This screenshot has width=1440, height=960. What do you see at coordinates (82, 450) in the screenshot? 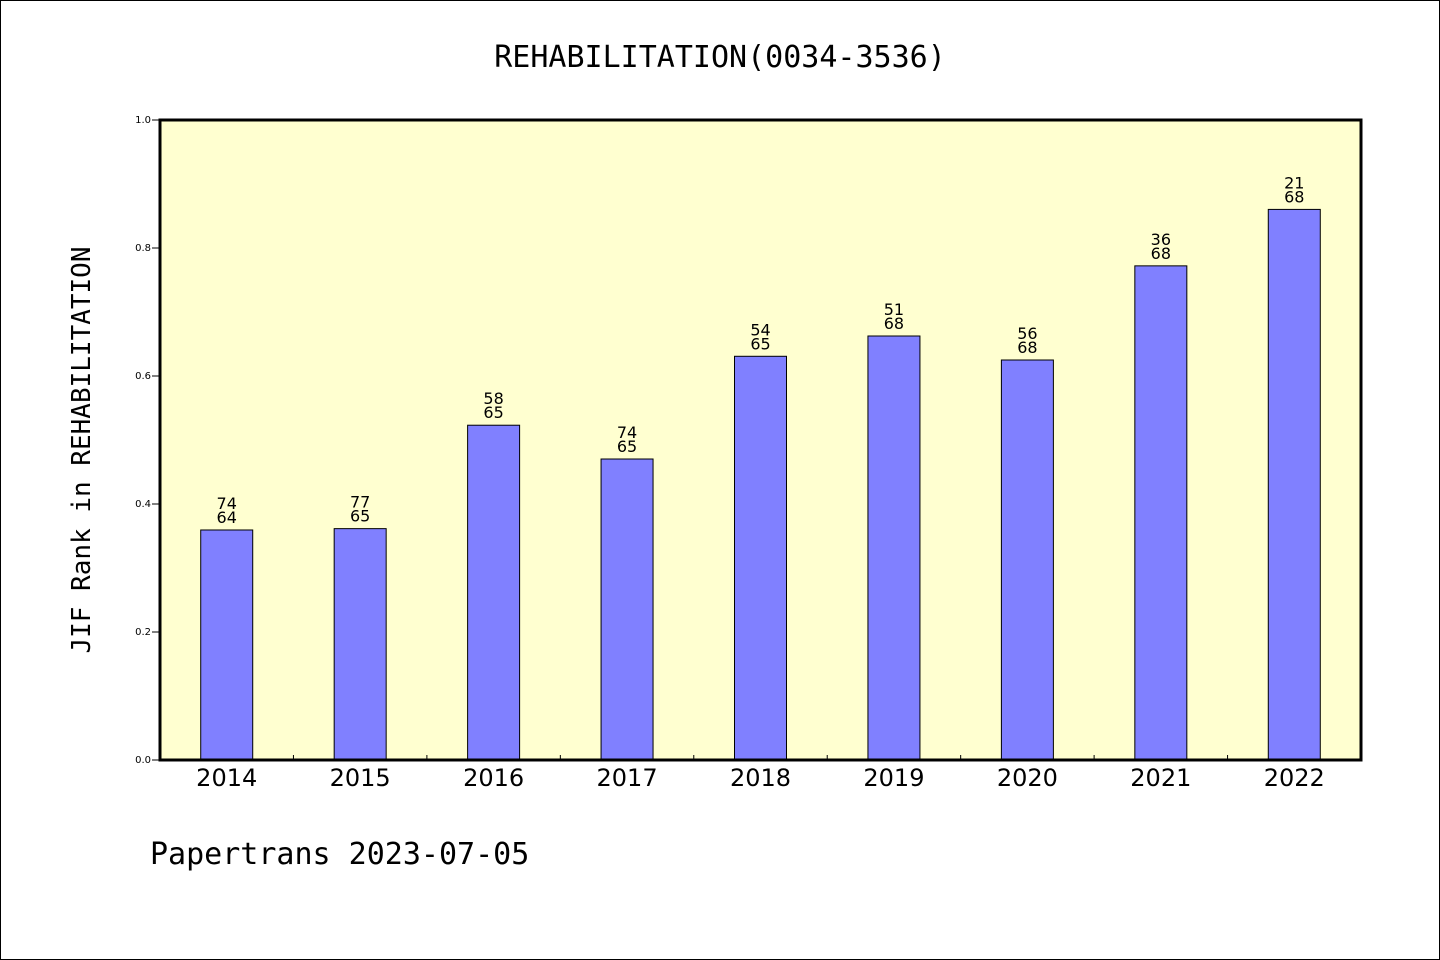
I see `y-axis-label: JIF Rank in REHABILITATION` at bounding box center [82, 450].